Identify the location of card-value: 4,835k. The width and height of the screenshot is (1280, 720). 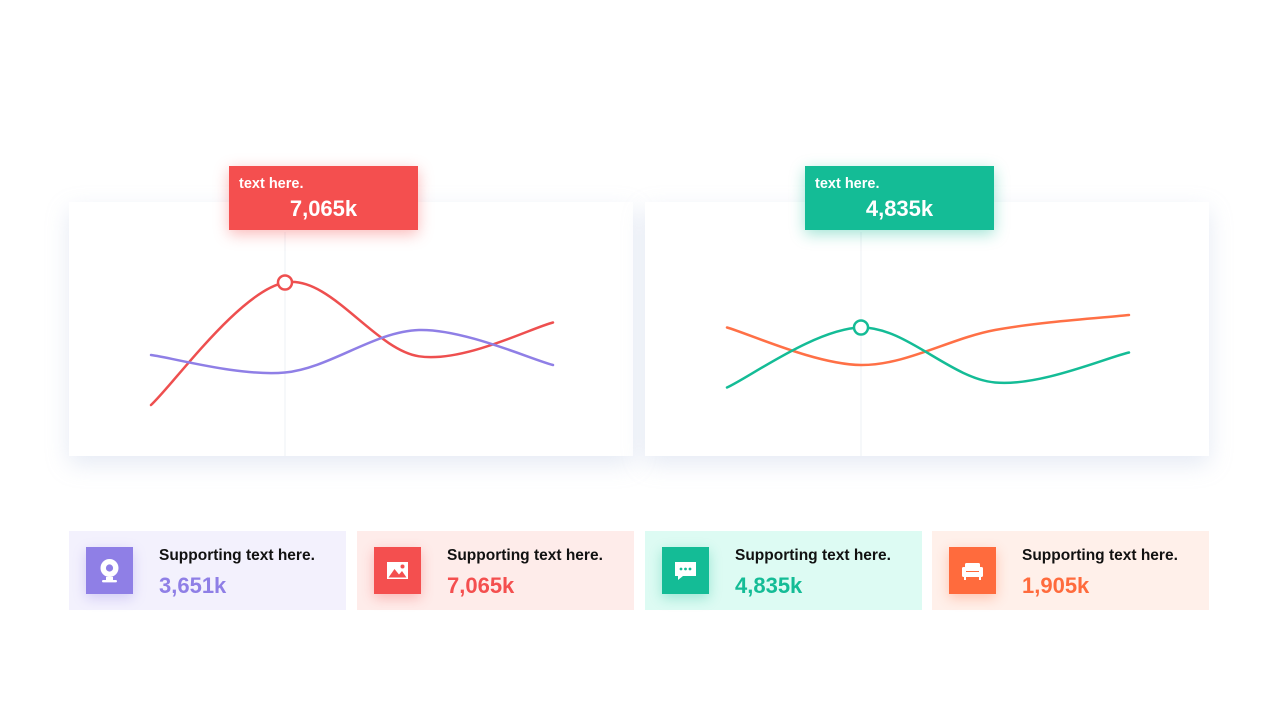
(769, 585).